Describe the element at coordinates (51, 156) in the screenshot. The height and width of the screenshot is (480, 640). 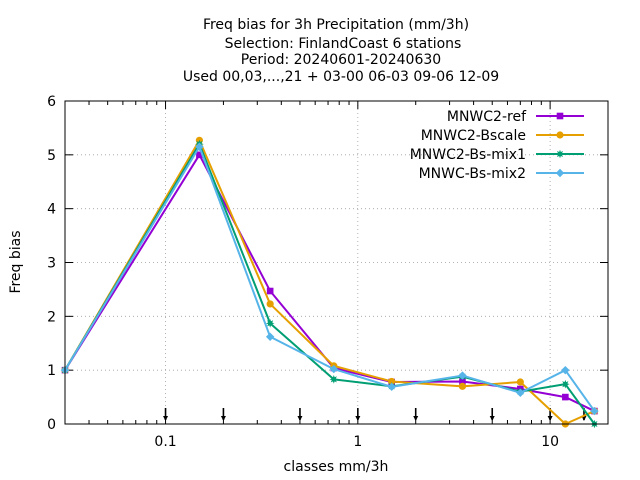
I see `y-tick-label: 5` at that location.